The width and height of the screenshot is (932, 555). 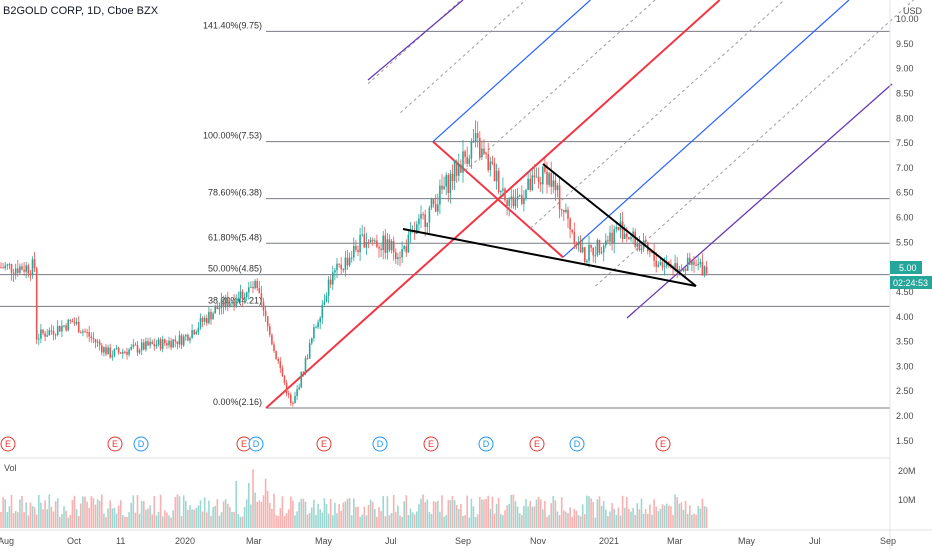 I want to click on wedge-lower-line, so click(x=549, y=257).